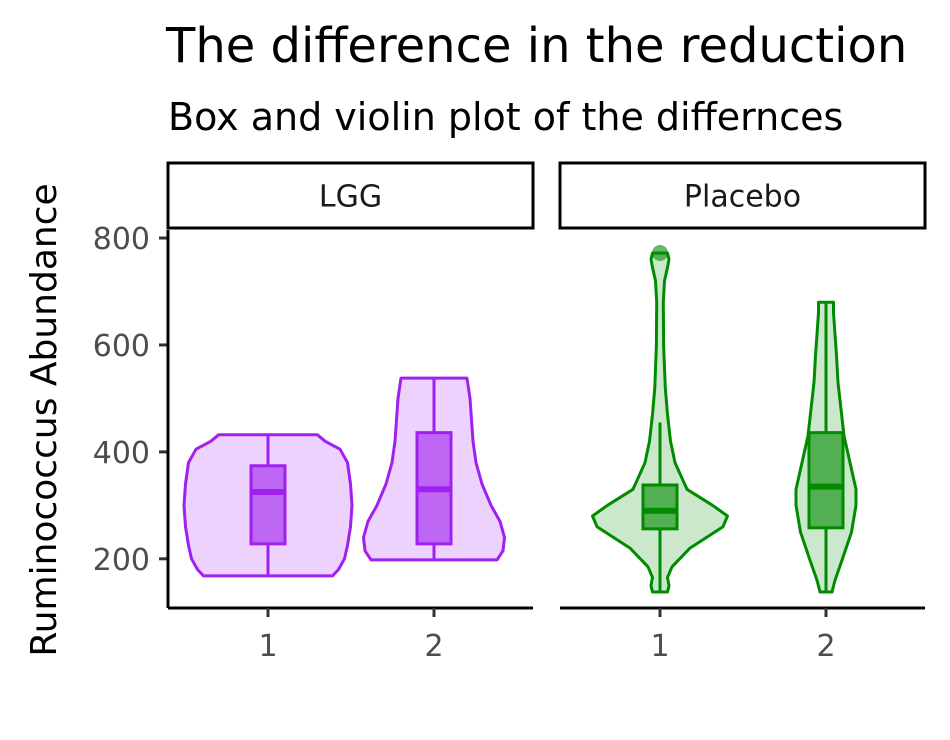  What do you see at coordinates (505, 117) in the screenshot?
I see `chart-subtitle: Box and violin plot of the differnces` at bounding box center [505, 117].